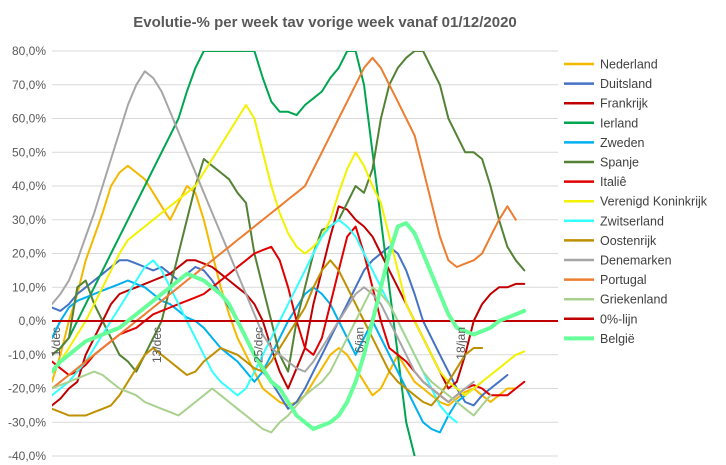  What do you see at coordinates (613, 182) in the screenshot?
I see `legend-label: Italiê` at bounding box center [613, 182].